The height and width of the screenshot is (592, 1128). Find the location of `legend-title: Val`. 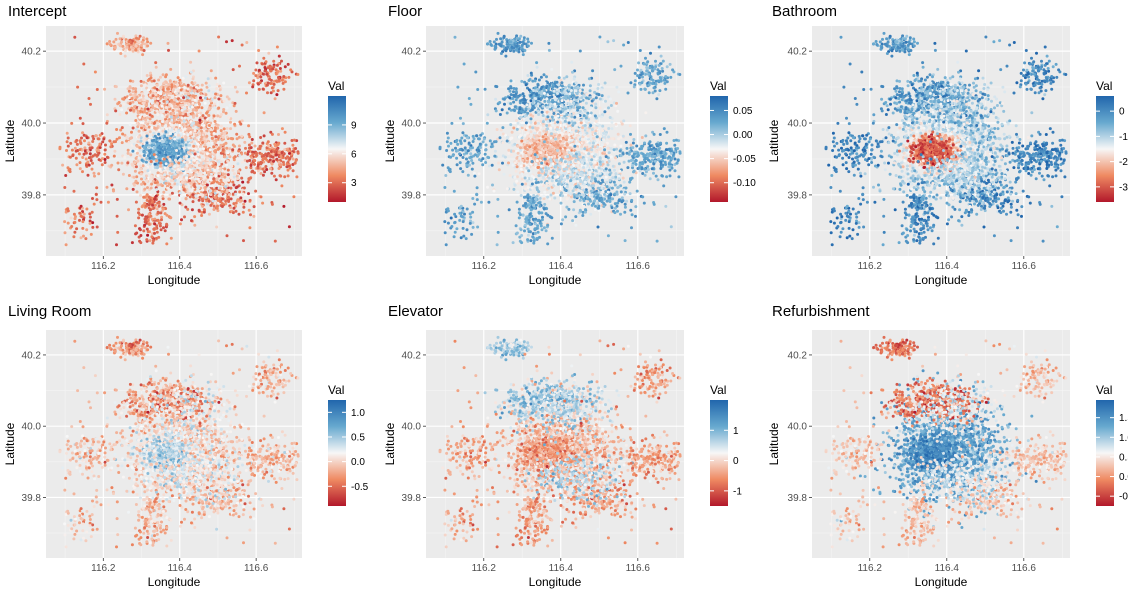

legend-title: Val is located at coordinates (336, 86).